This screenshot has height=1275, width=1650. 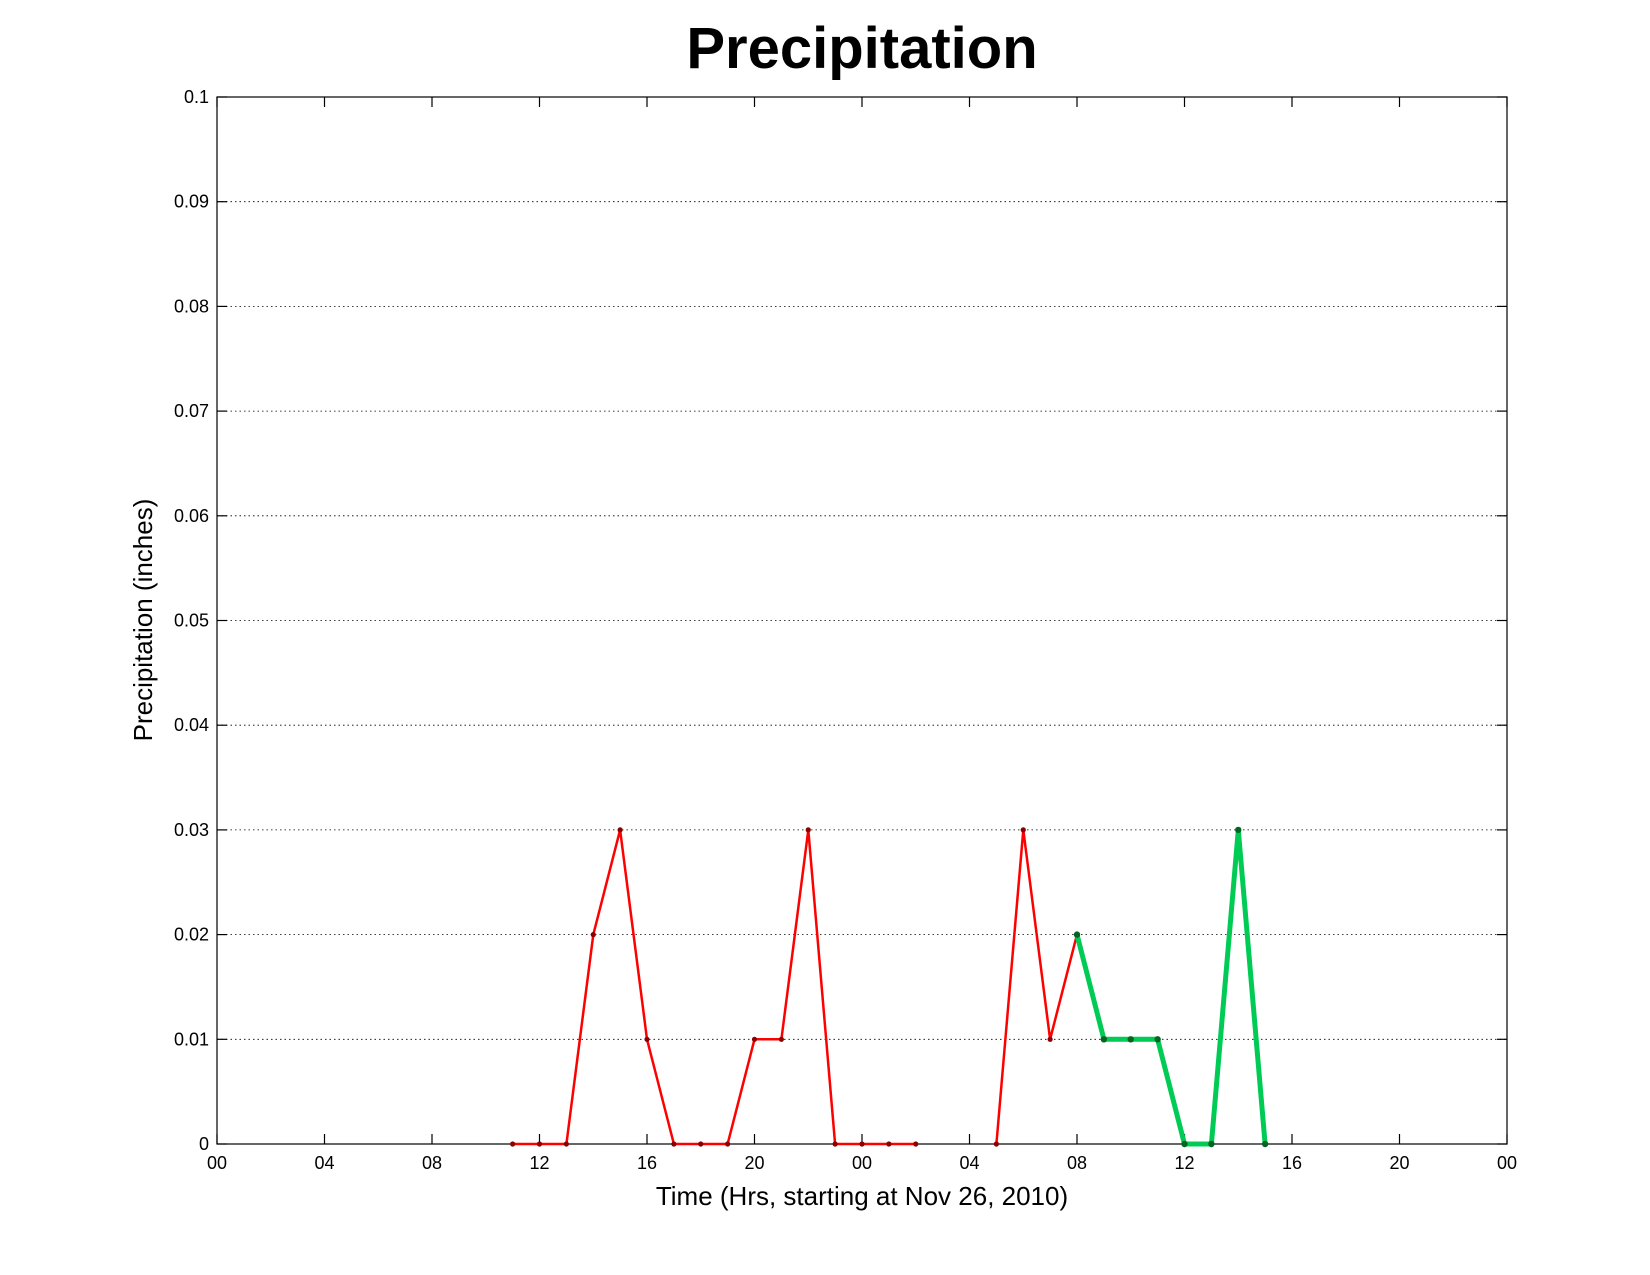 What do you see at coordinates (191, 935) in the screenshot?
I see `y-tick-label: 0.02` at bounding box center [191, 935].